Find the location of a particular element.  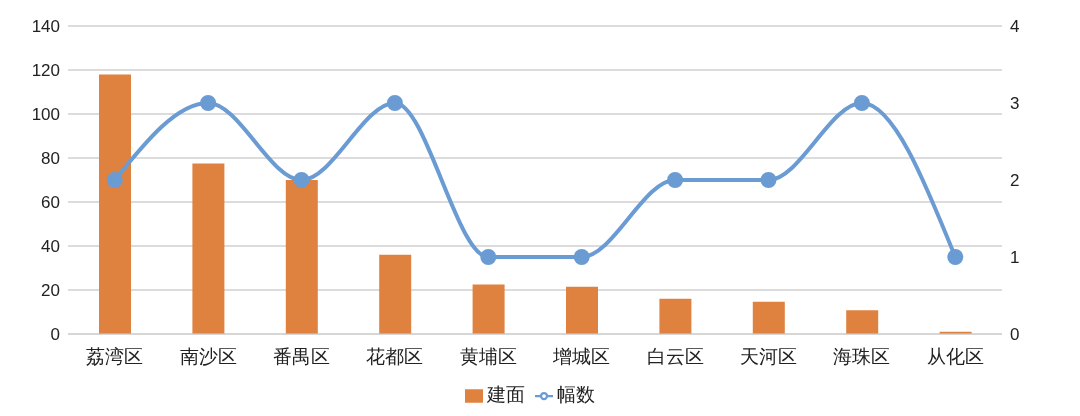

y-tick-label: 80 is located at coordinates (50, 159).